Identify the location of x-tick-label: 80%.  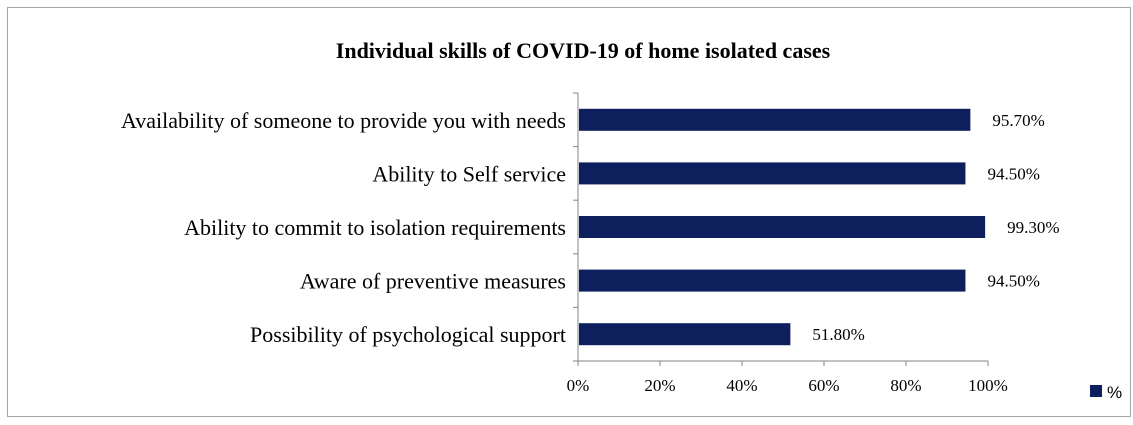
(905, 385).